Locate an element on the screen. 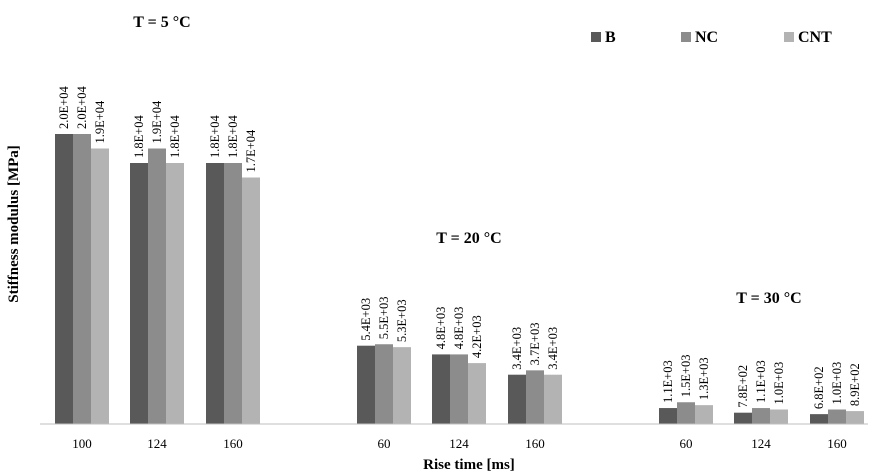 The image size is (872, 474). legend-label-b: B is located at coordinates (610, 37).